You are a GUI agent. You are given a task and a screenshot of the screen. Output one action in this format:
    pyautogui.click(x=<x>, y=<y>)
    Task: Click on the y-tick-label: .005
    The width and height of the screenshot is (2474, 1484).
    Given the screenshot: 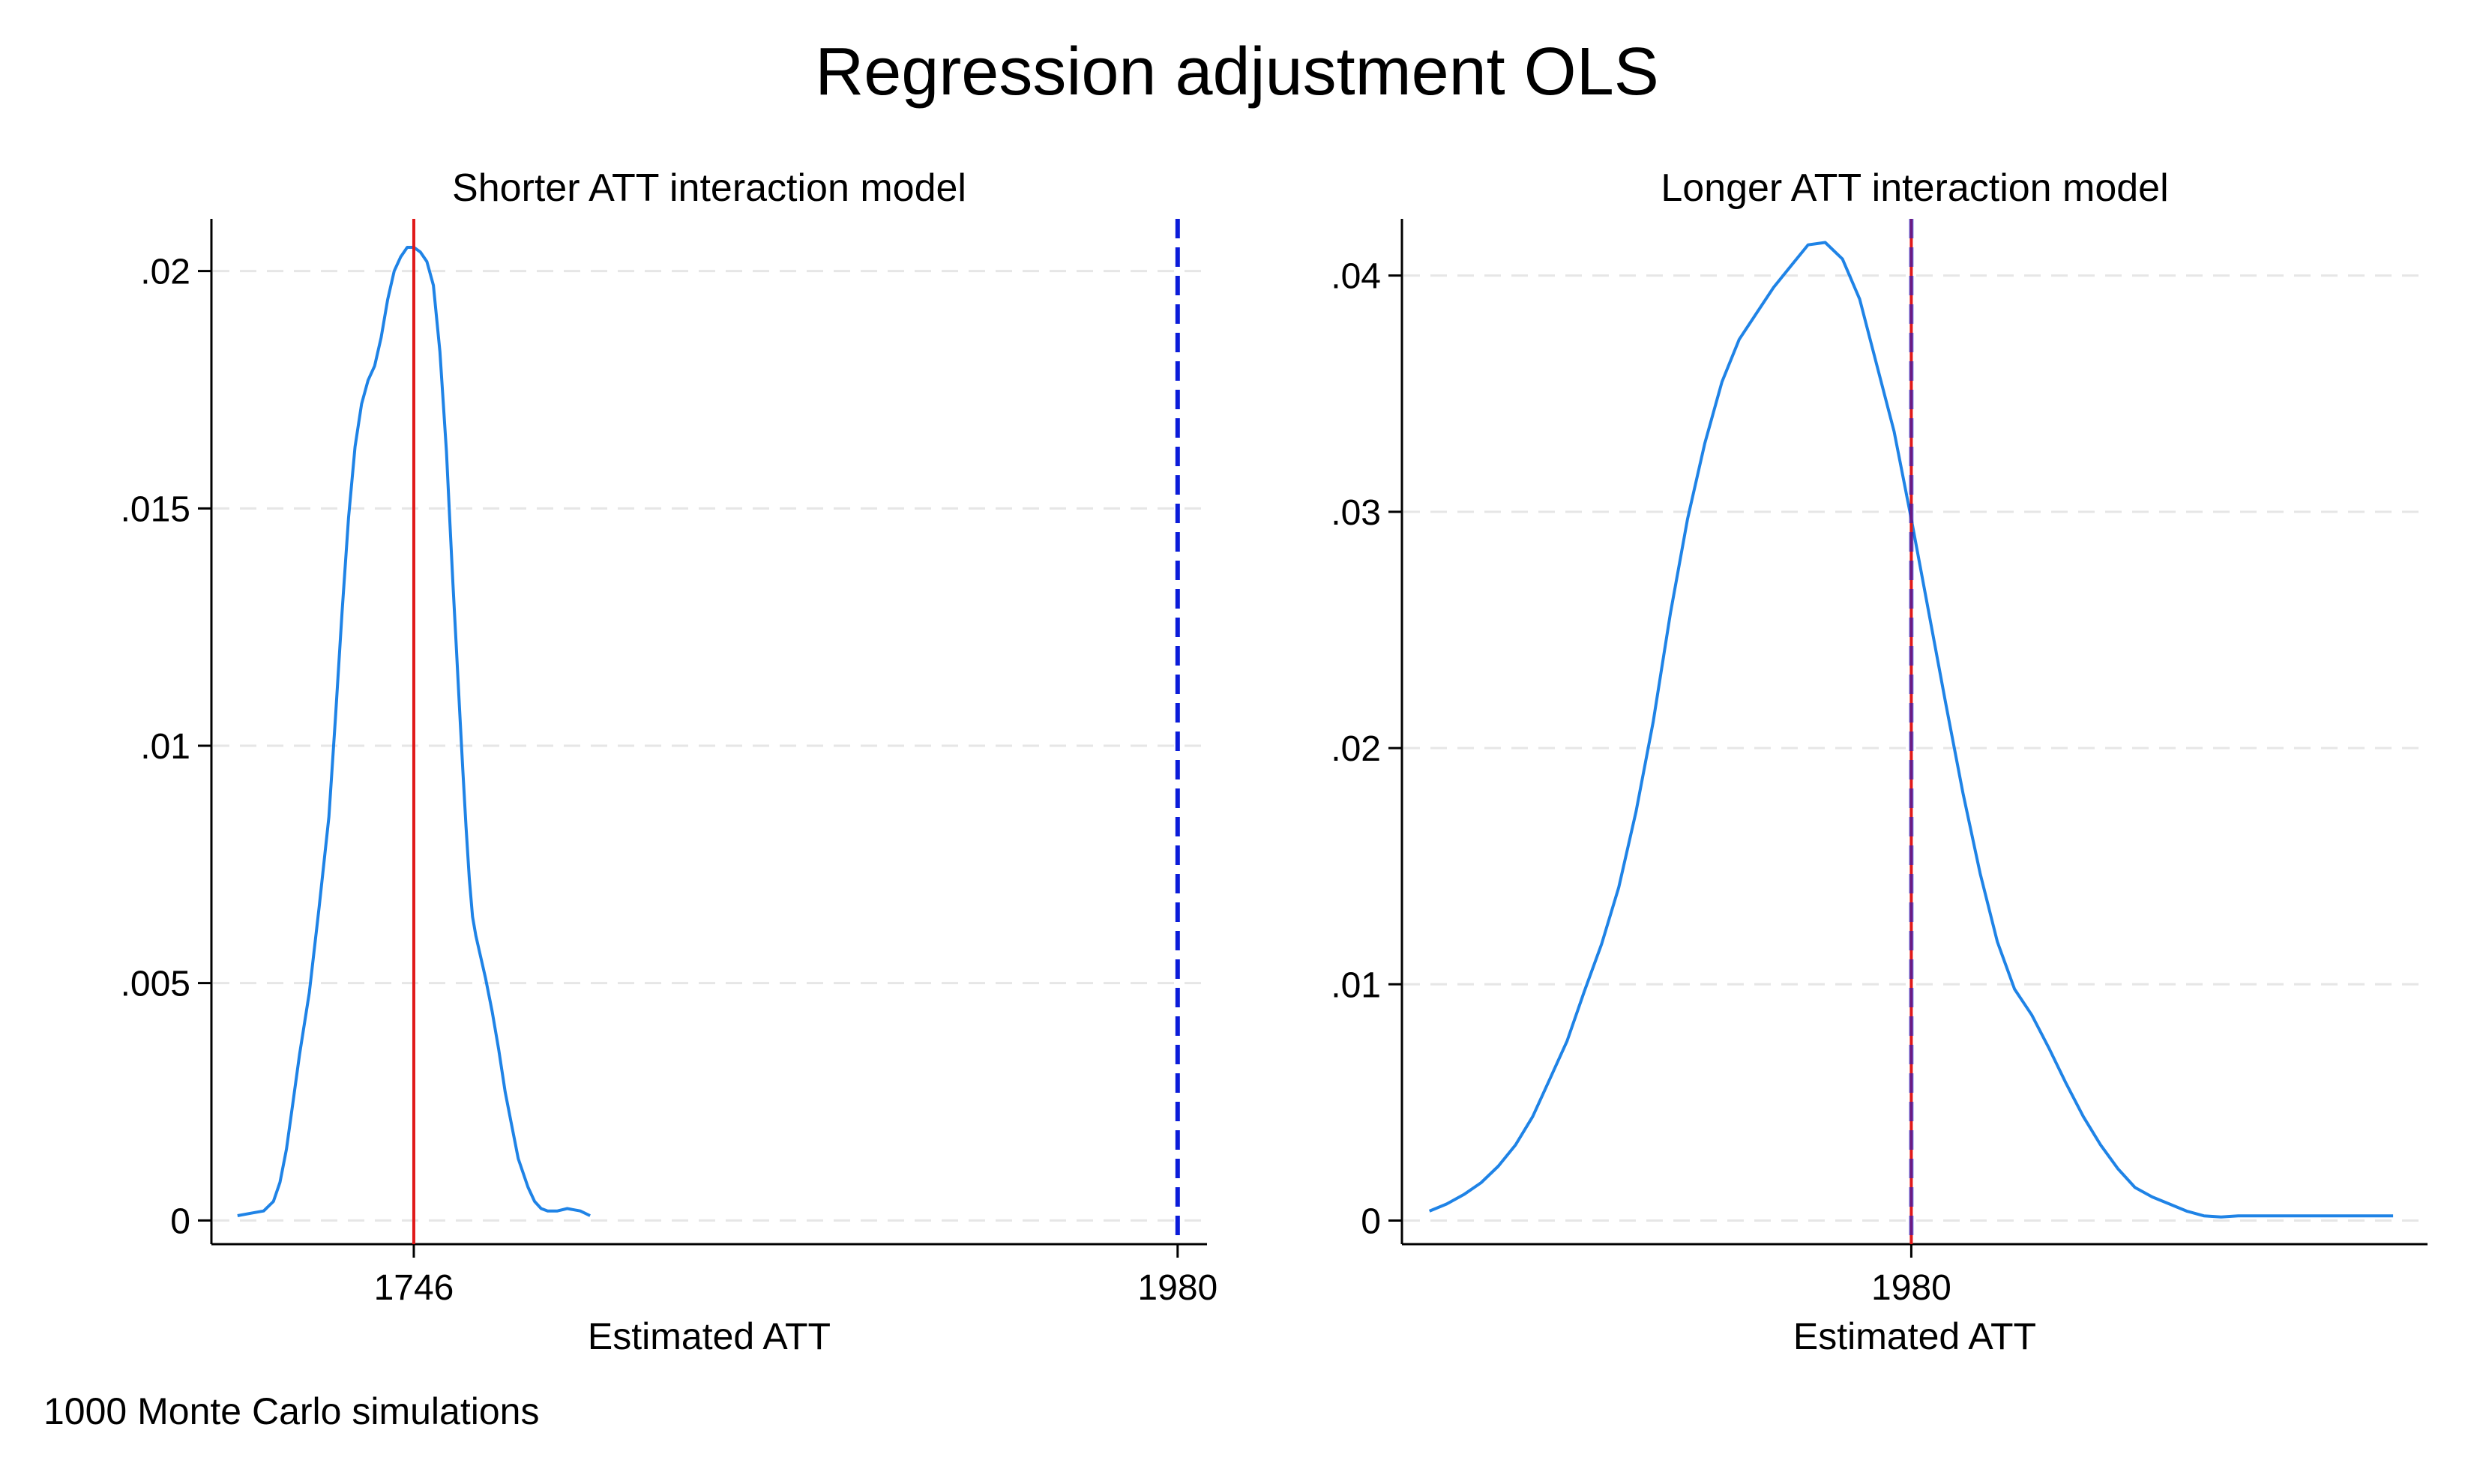 What is the action you would take?
    pyautogui.click(x=156, y=985)
    